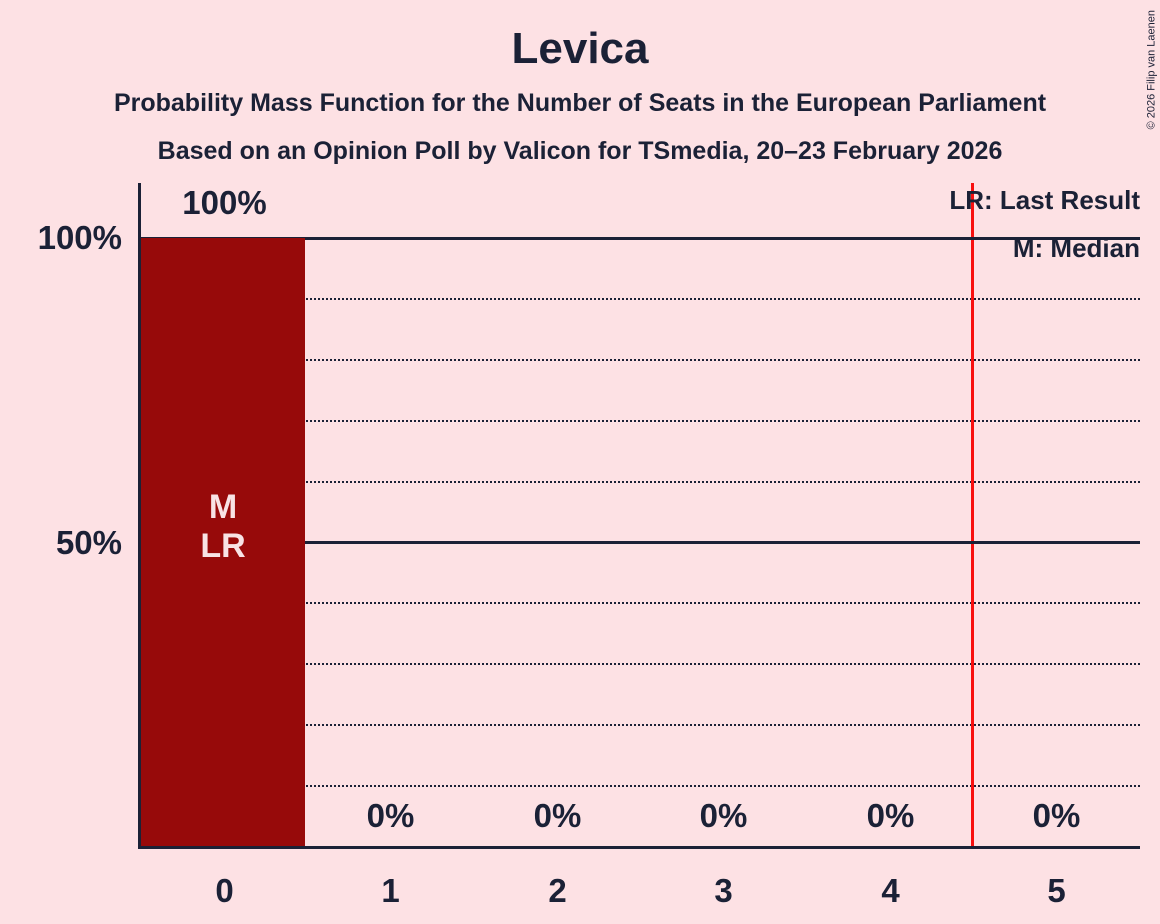 The width and height of the screenshot is (1160, 924). What do you see at coordinates (723, 890) in the screenshot?
I see `x-tick-label-3: 3` at bounding box center [723, 890].